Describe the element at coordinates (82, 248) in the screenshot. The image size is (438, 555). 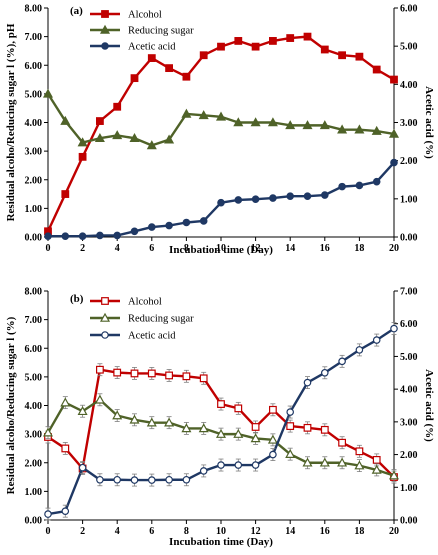
I see `x-tick-label: 2` at that location.